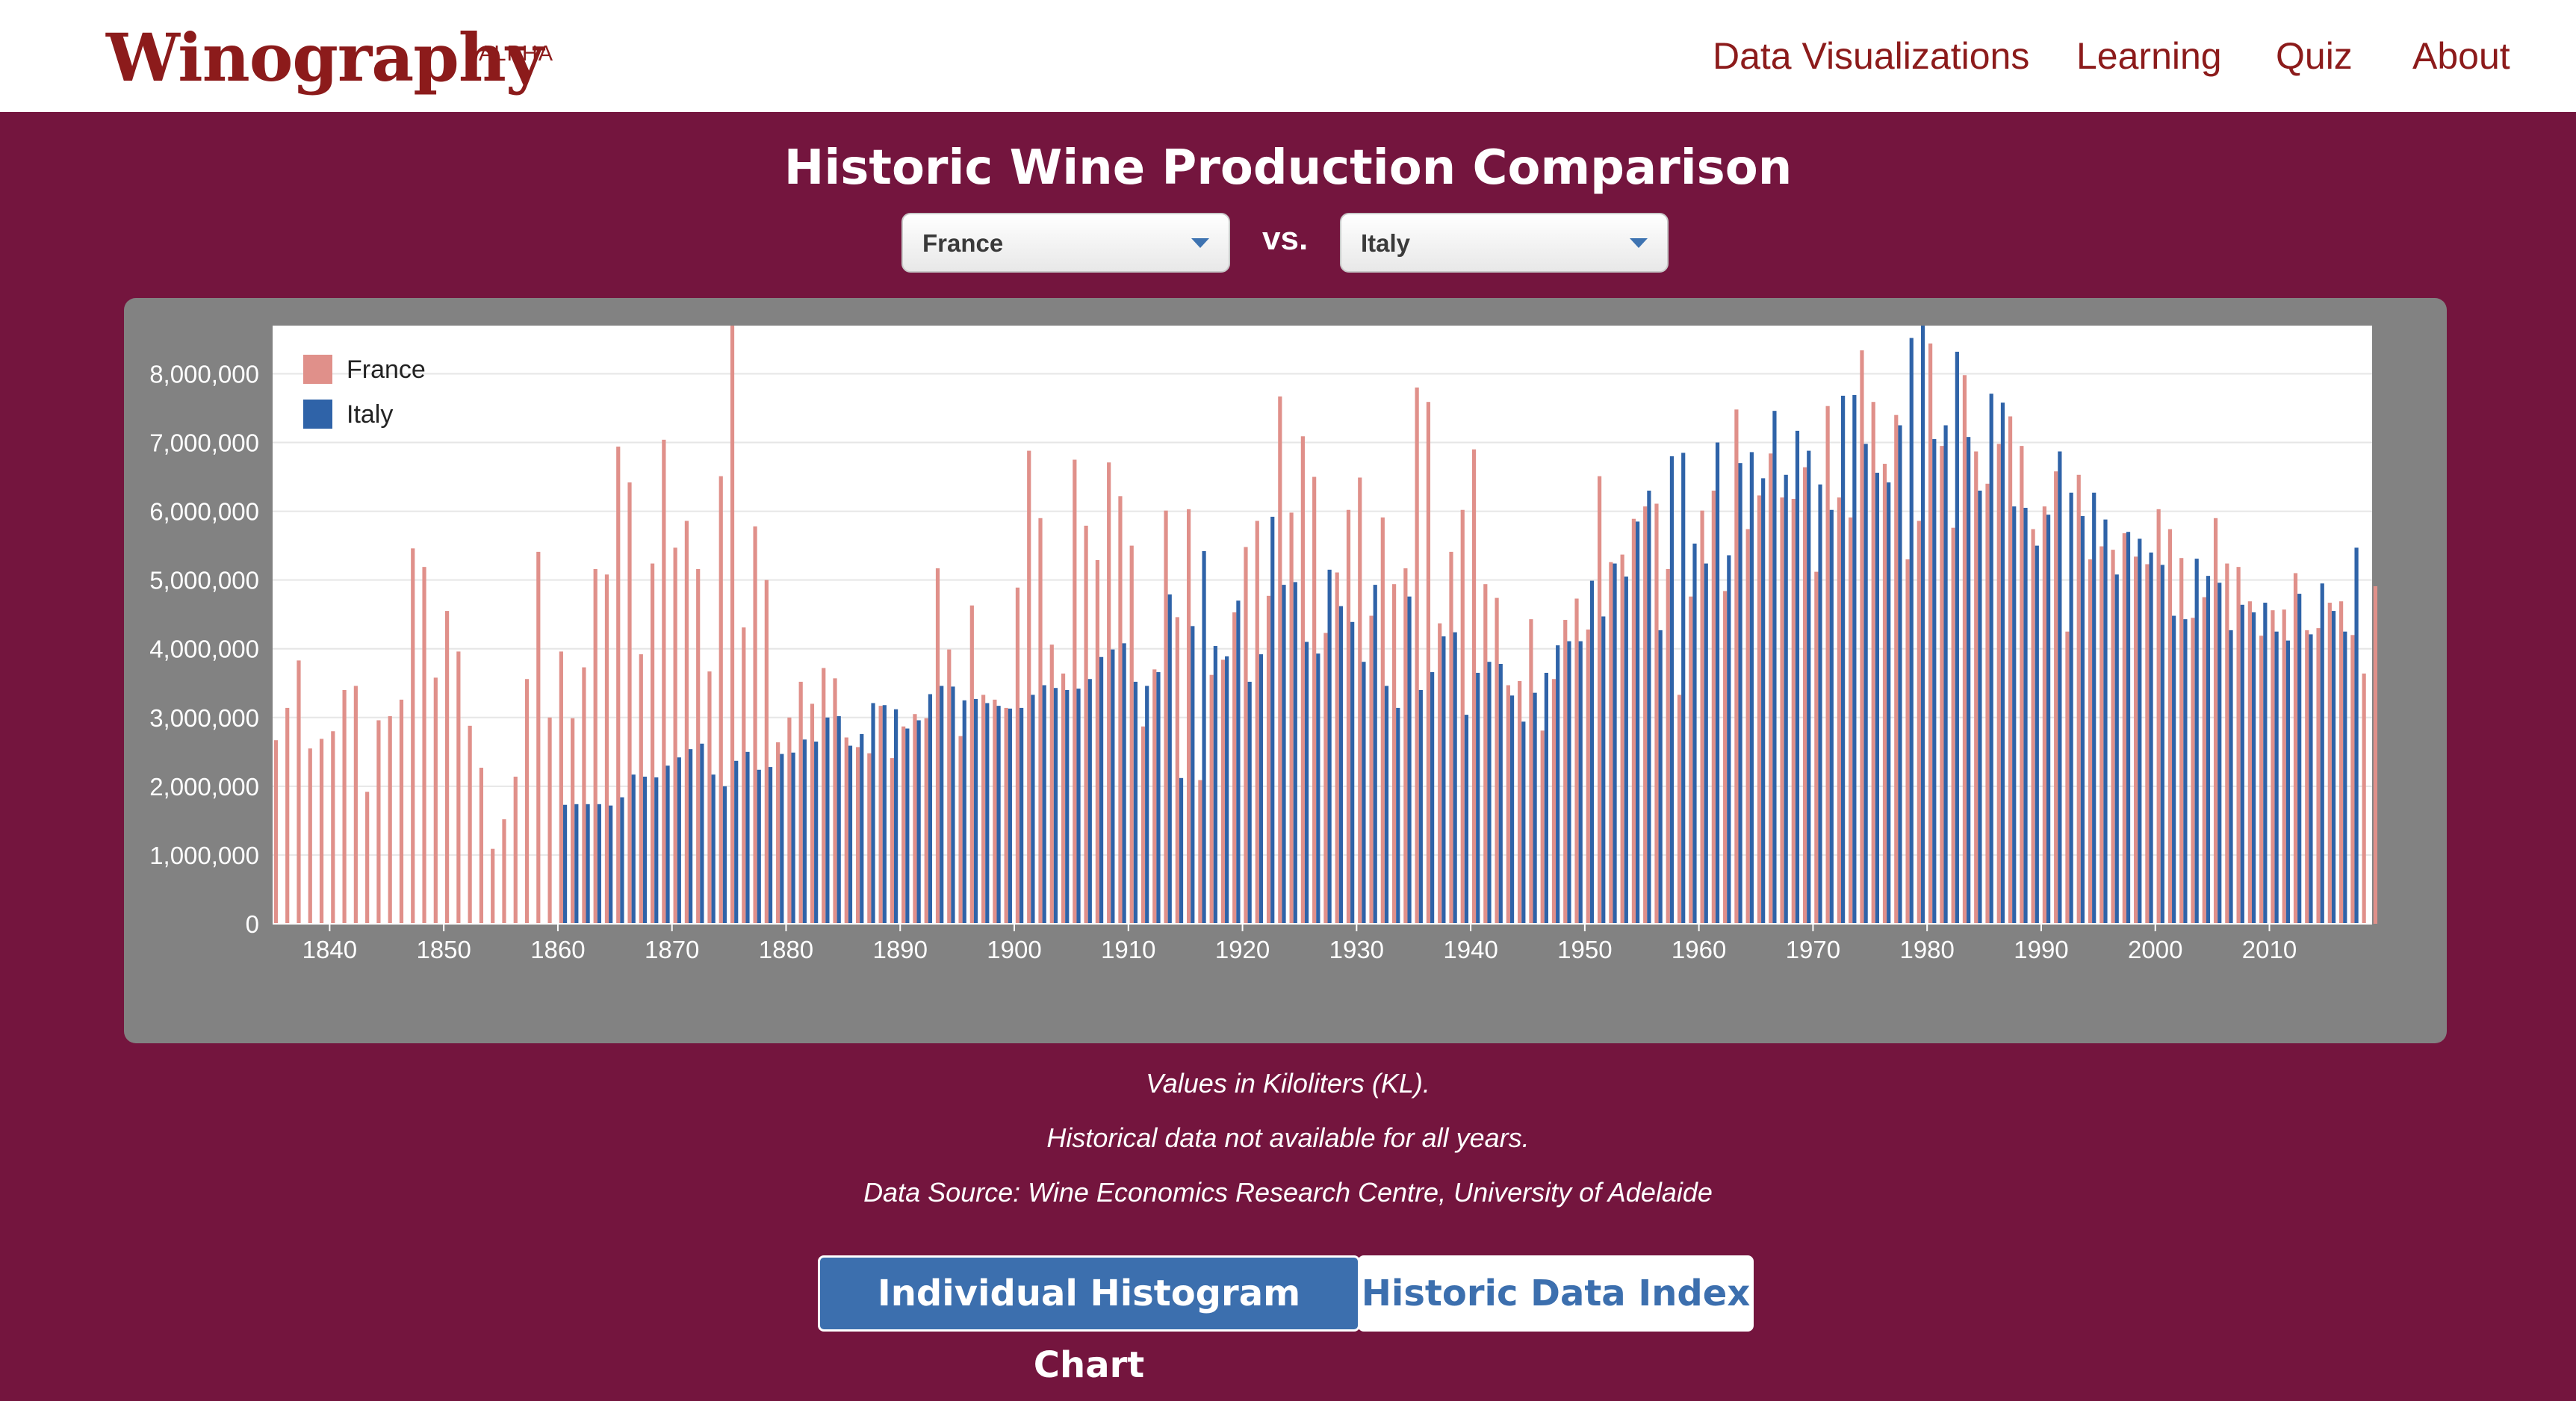 This screenshot has height=1401, width=2576. I want to click on legend-swatch-italy, so click(318, 414).